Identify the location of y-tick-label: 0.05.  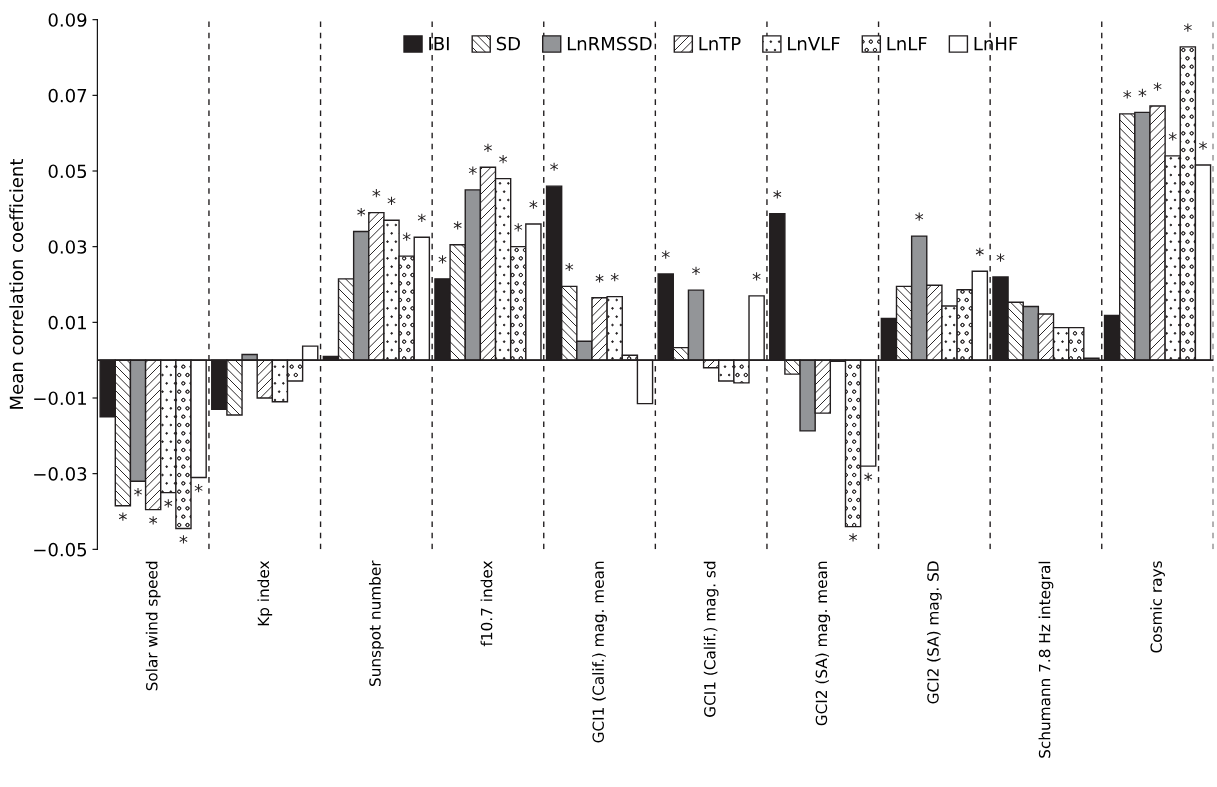
(67, 171).